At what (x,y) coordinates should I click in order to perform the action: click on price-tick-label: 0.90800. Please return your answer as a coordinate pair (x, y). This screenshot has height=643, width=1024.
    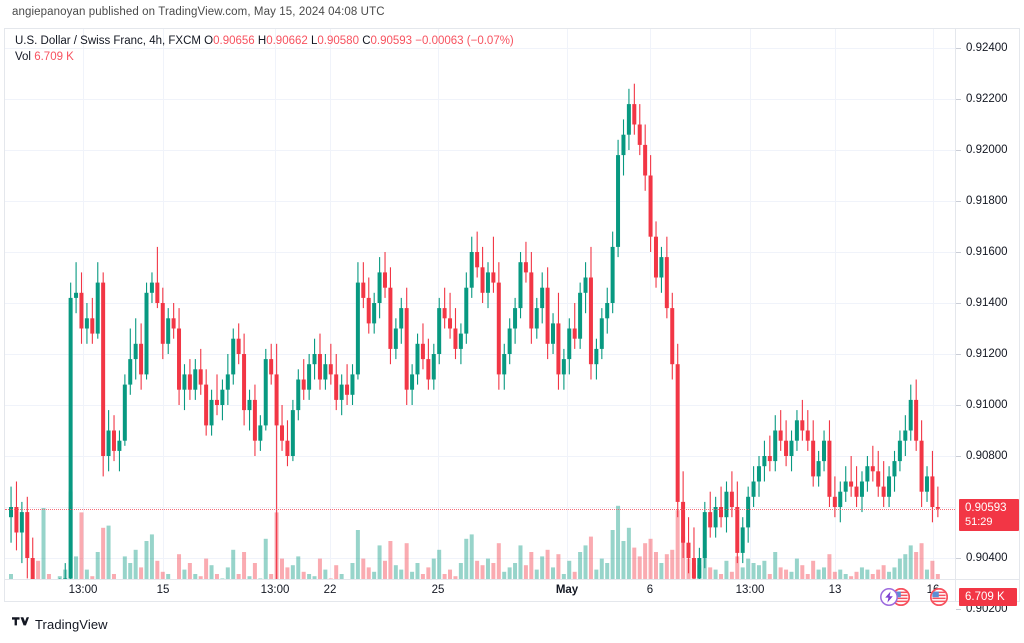
    Looking at the image, I should click on (987, 456).